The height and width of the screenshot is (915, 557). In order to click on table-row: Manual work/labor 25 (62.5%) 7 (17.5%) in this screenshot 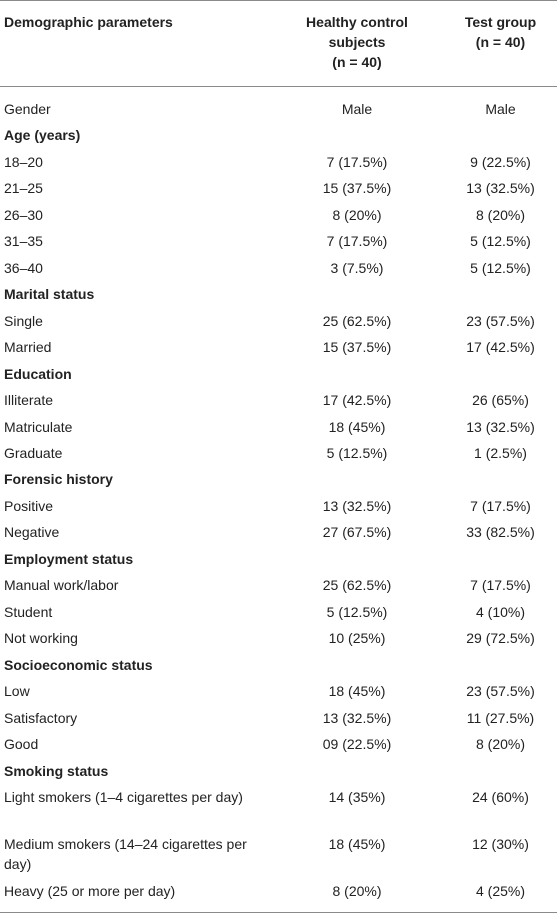, I will do `click(278, 585)`.